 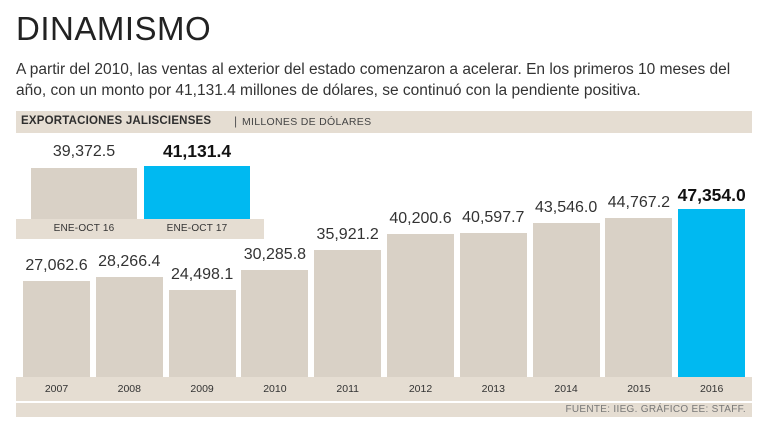 I want to click on inset-value-label-ene-oct-17: 41,131.4, so click(x=197, y=151).